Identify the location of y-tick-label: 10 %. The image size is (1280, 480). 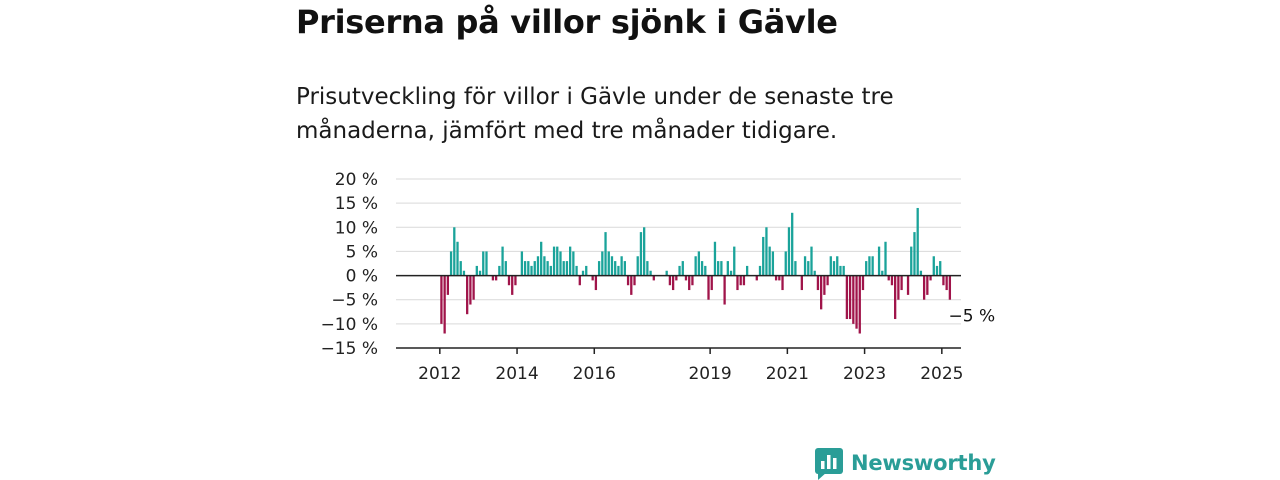
(356, 228).